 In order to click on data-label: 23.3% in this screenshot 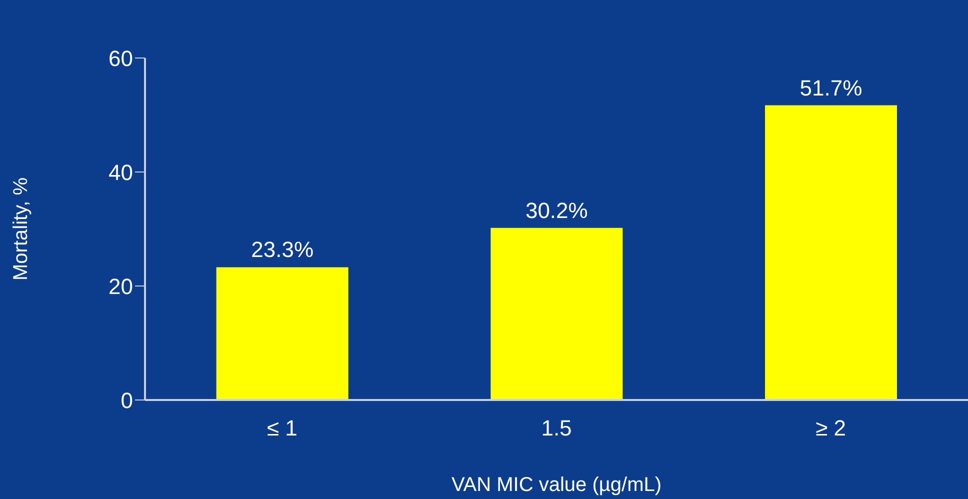, I will do `click(282, 249)`.